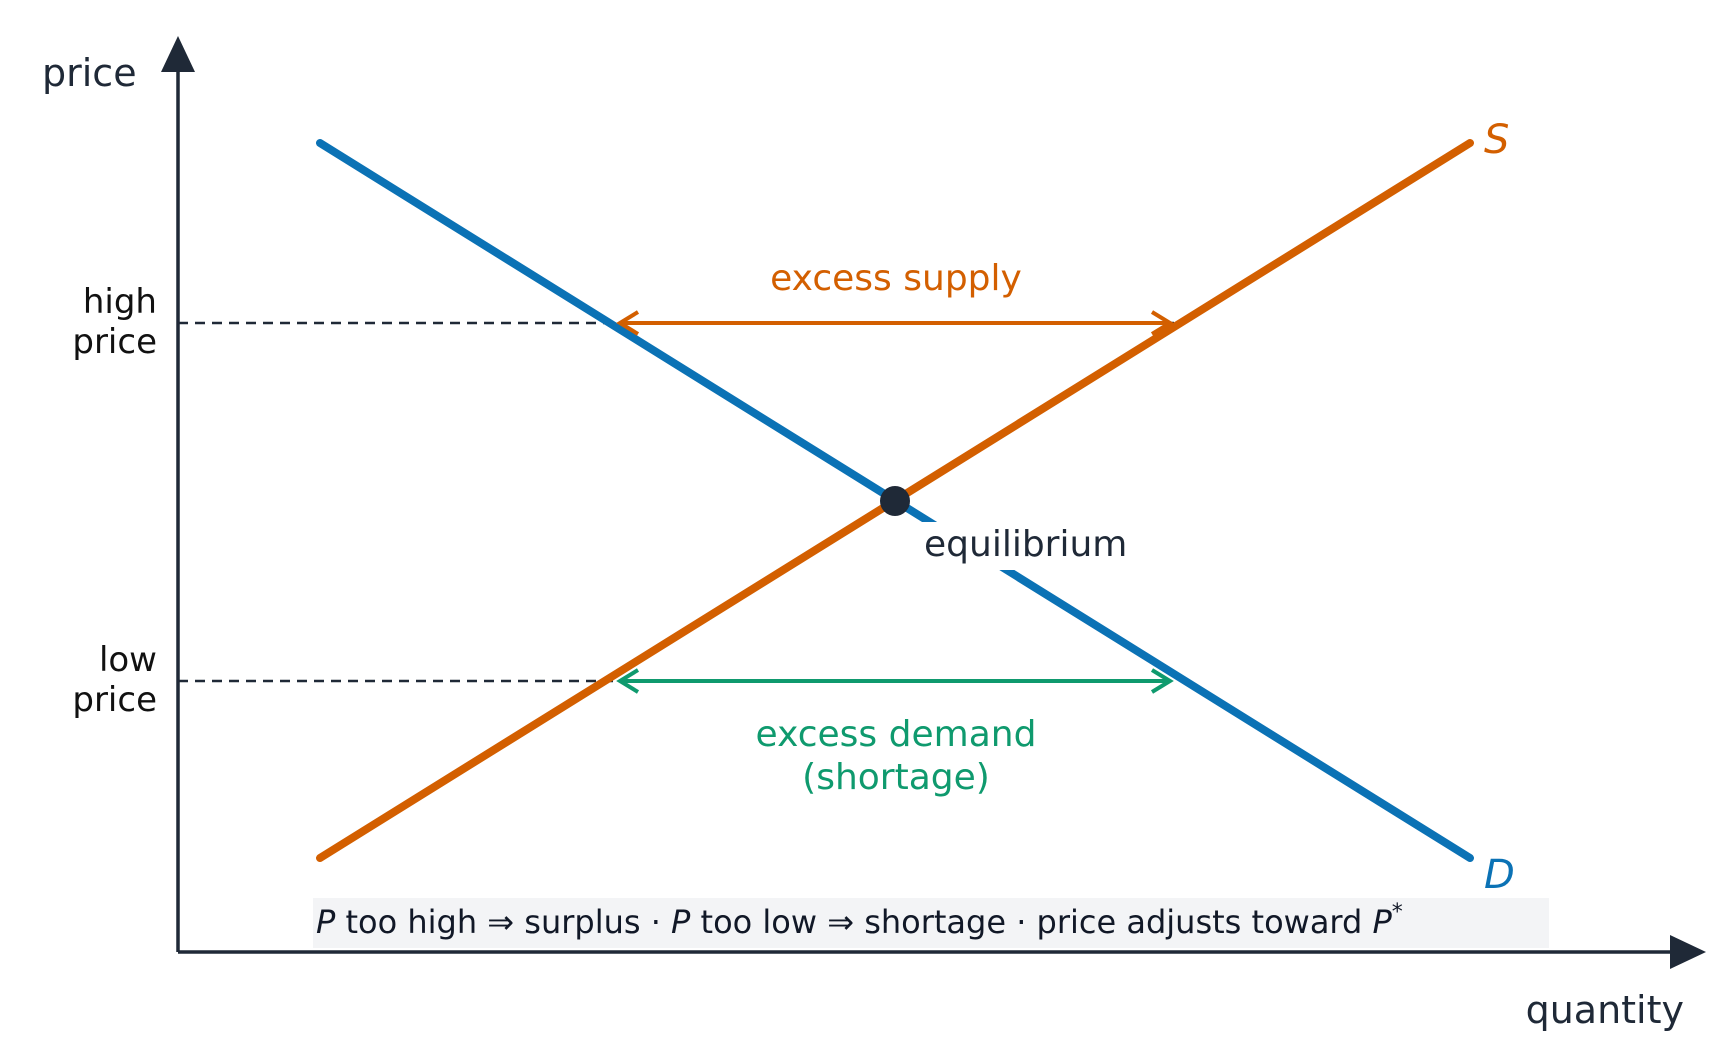  I want to click on high-price-label-line1: high, so click(120, 302).